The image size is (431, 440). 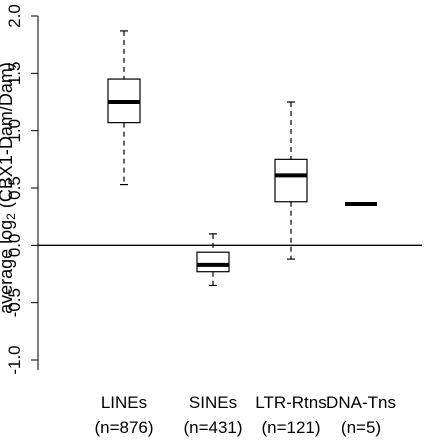 What do you see at coordinates (14, 74) in the screenshot?
I see `y-tick-label: 1.5` at bounding box center [14, 74].